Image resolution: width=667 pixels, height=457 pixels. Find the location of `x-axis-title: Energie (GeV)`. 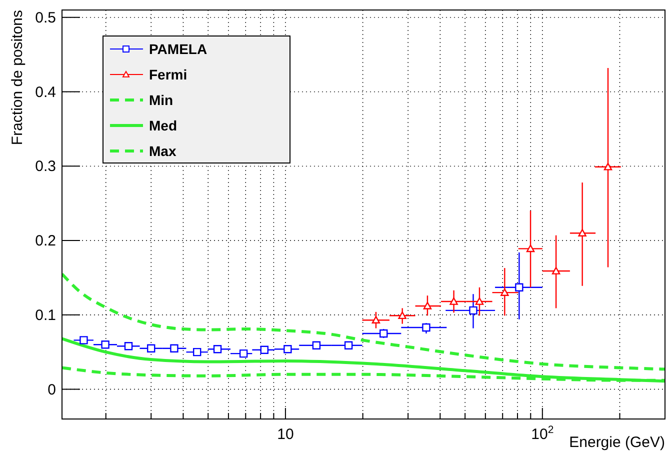

x-axis-title: Energie (GeV) is located at coordinates (617, 442).